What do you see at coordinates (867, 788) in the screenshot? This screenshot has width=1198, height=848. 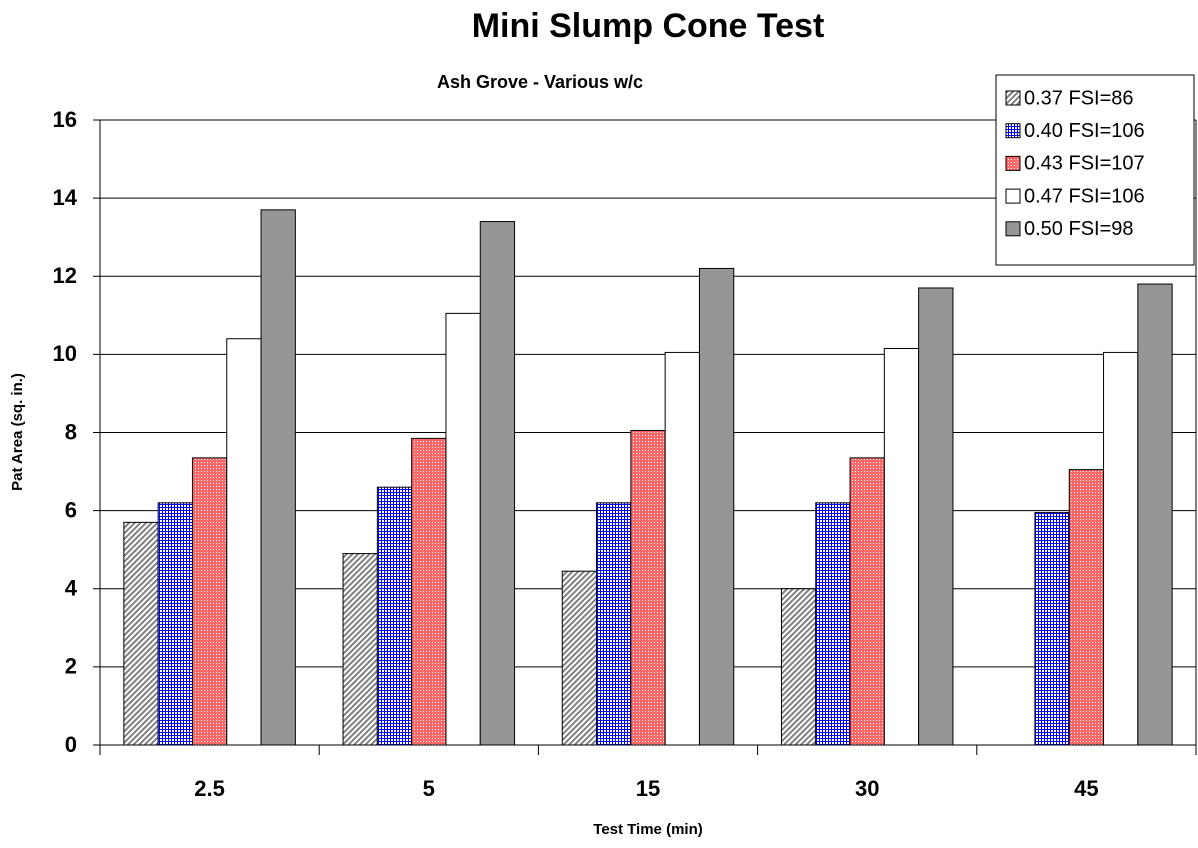 I see `x-tick-label: 30` at bounding box center [867, 788].